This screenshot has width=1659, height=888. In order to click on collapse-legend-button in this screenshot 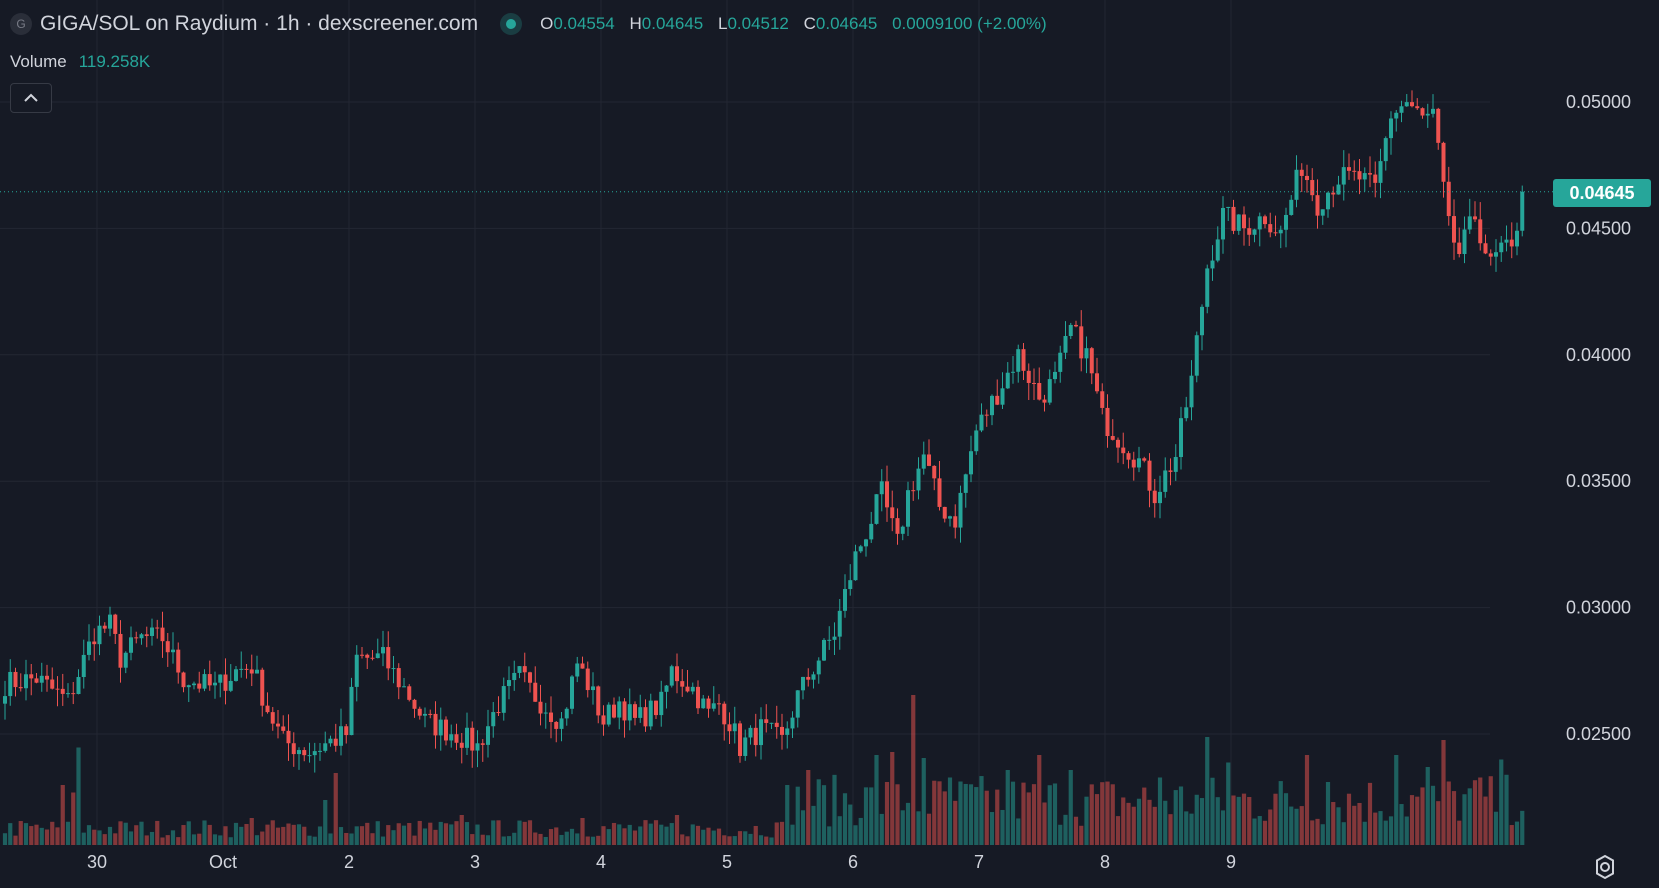, I will do `click(31, 98)`.